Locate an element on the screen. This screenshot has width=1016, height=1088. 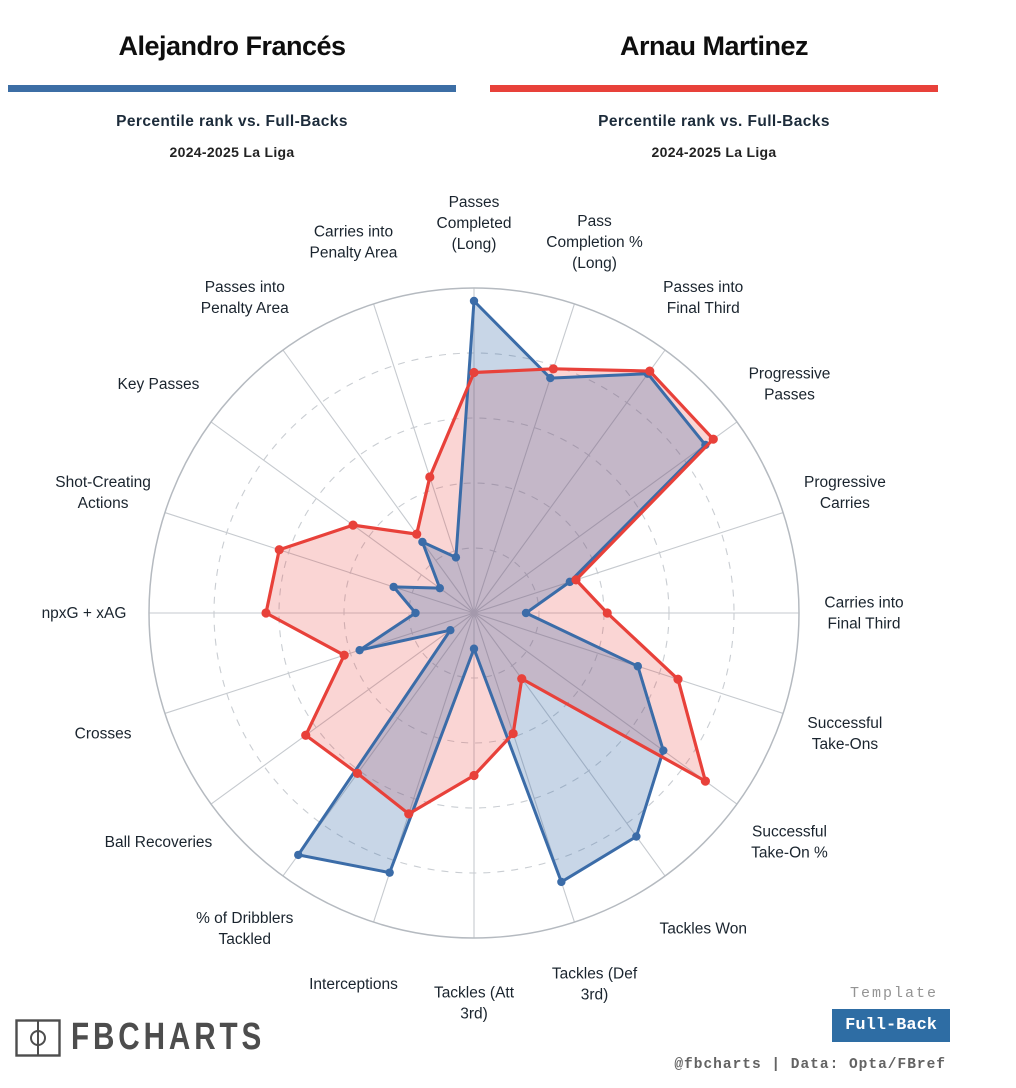
underline-bar-martinez is located at coordinates (714, 88).